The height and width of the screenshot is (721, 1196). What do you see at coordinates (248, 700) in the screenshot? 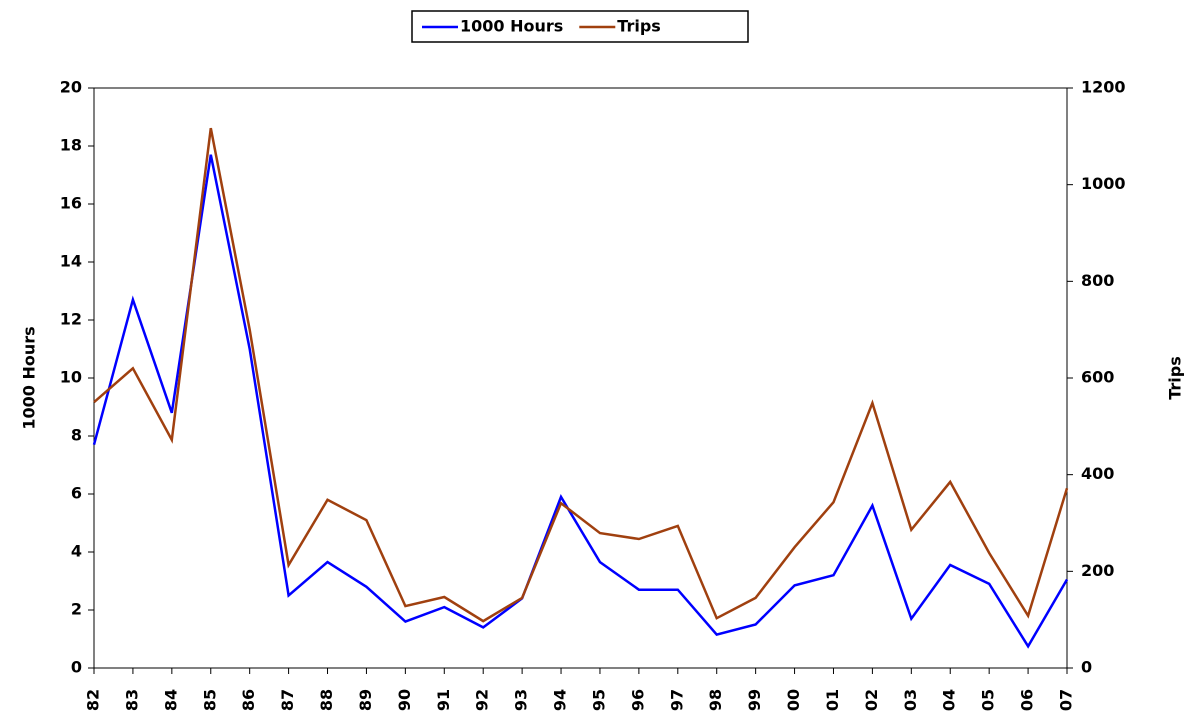
I see `x-tick-label: 86` at bounding box center [248, 700].